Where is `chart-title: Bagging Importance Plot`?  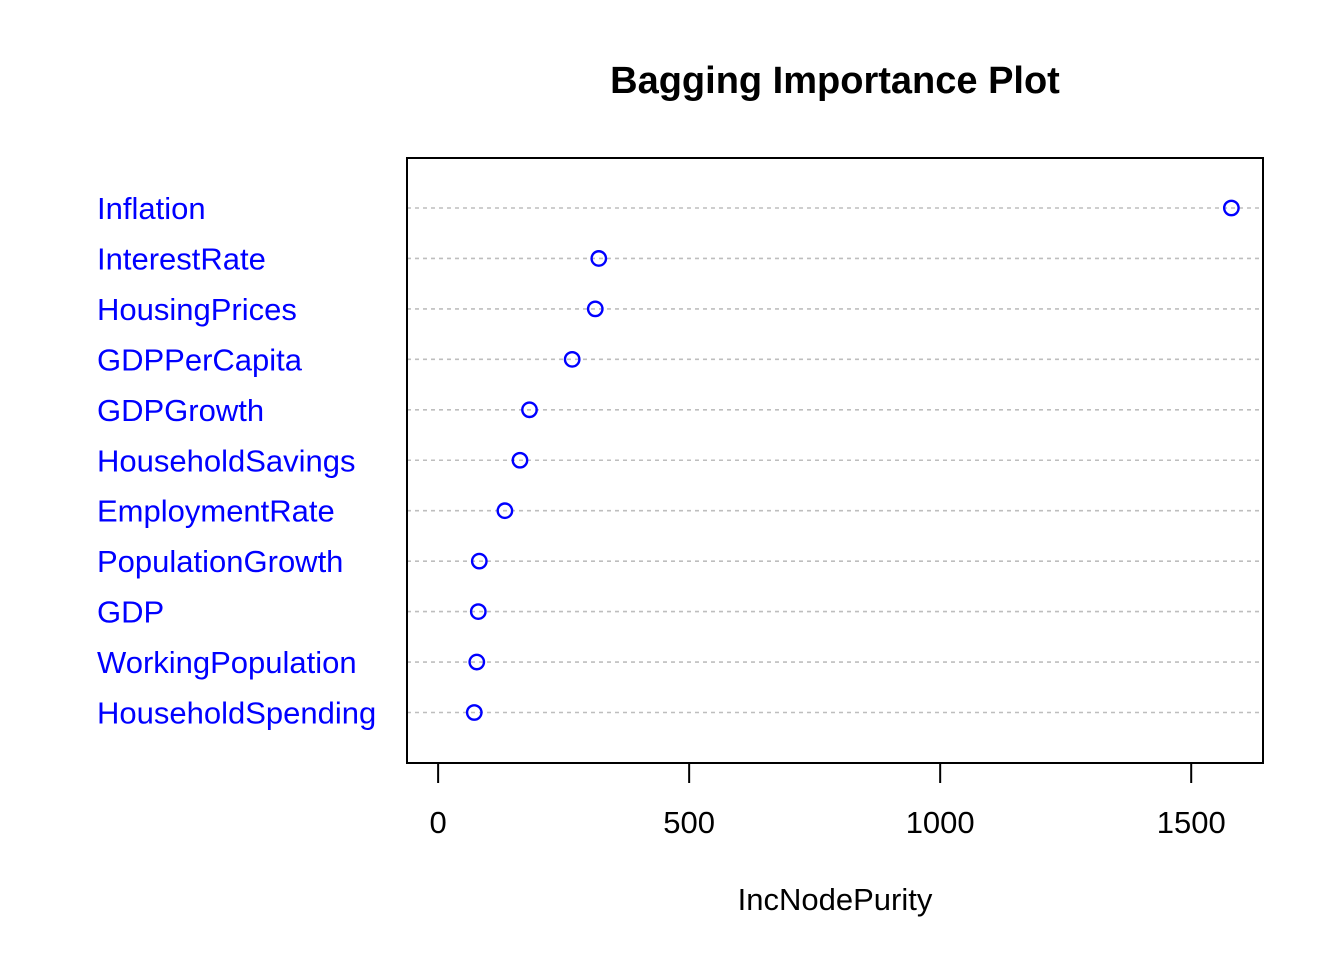 chart-title: Bagging Importance Plot is located at coordinates (835, 81).